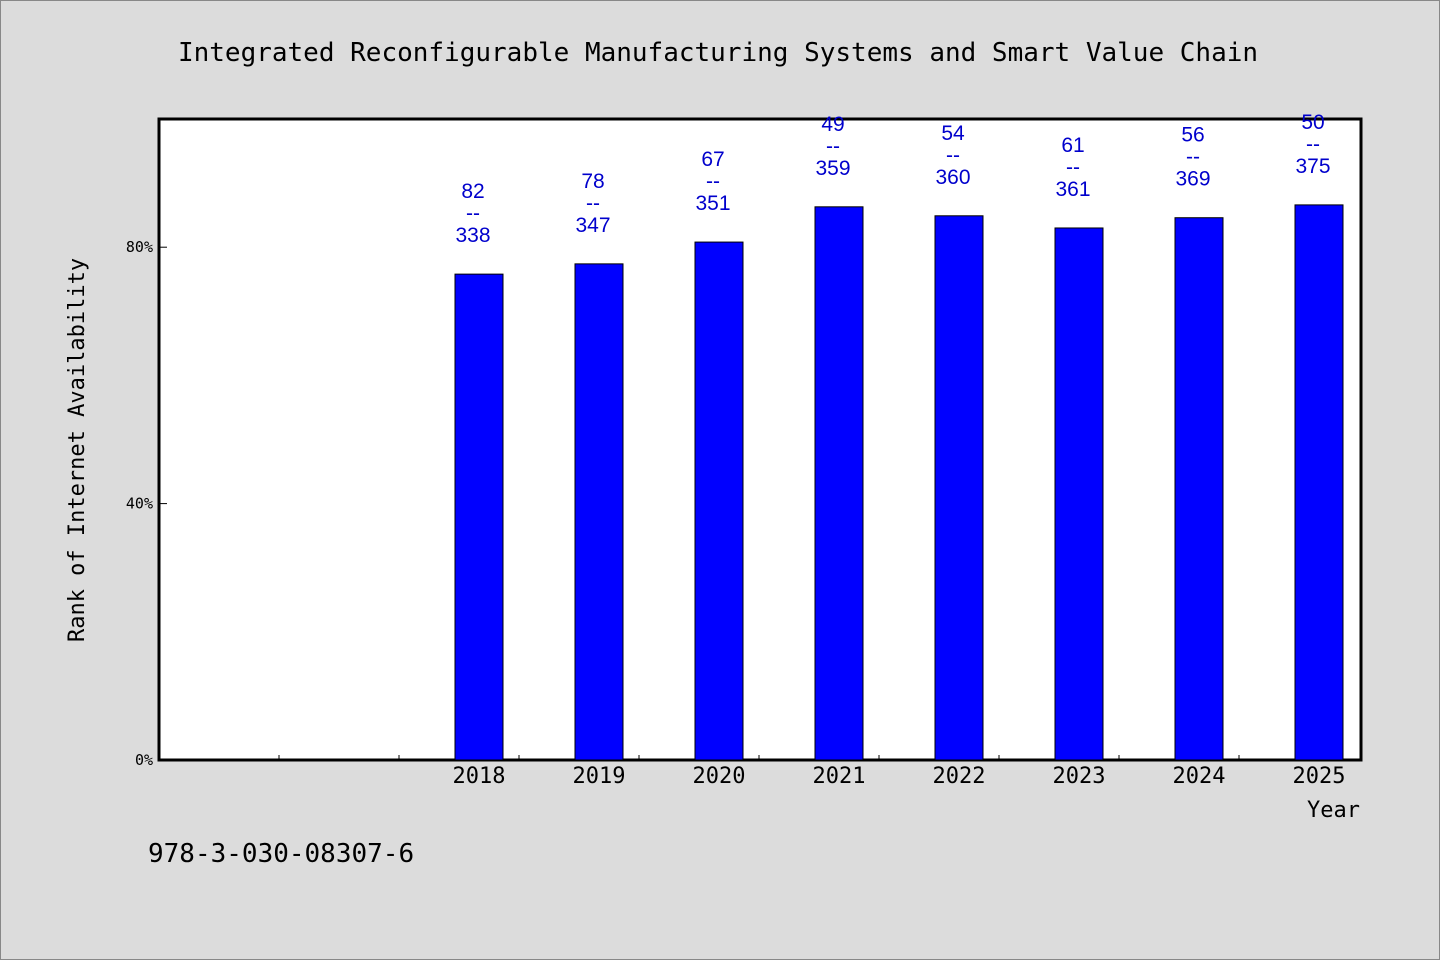  Describe the element at coordinates (1079, 776) in the screenshot. I see `x-tick-label: 2023` at that location.